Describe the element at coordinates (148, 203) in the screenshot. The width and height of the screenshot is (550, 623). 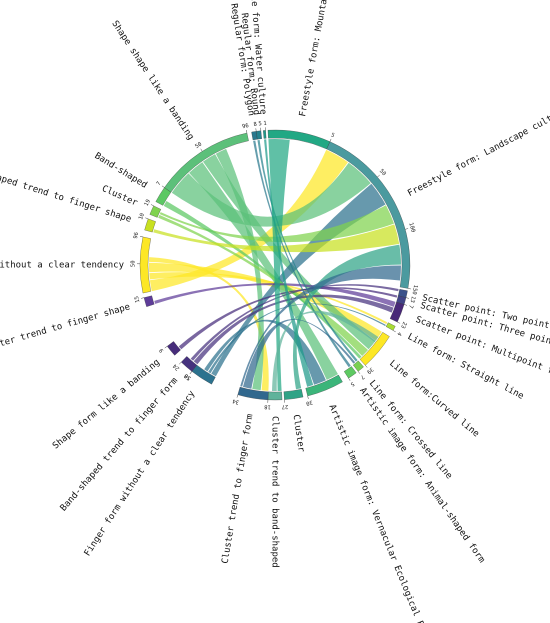
I see `tick-label: 19` at that location.